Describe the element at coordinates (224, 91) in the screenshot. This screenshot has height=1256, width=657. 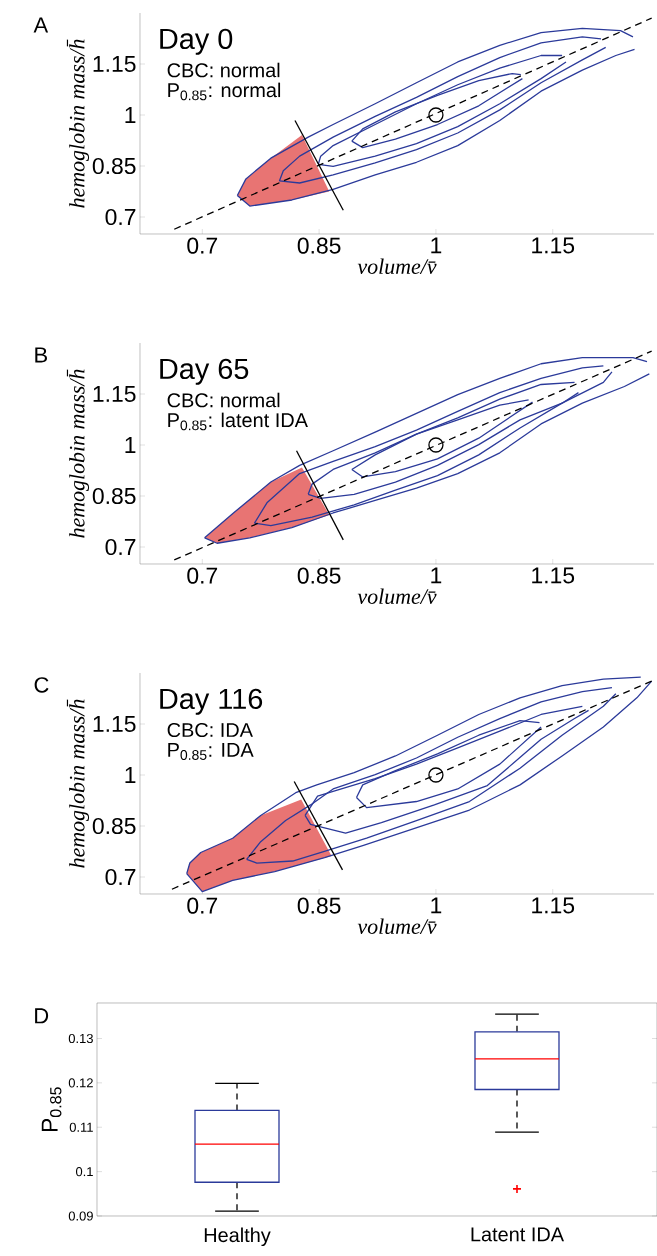
I see `annotation: P$_{0.85}$: normal` at that location.